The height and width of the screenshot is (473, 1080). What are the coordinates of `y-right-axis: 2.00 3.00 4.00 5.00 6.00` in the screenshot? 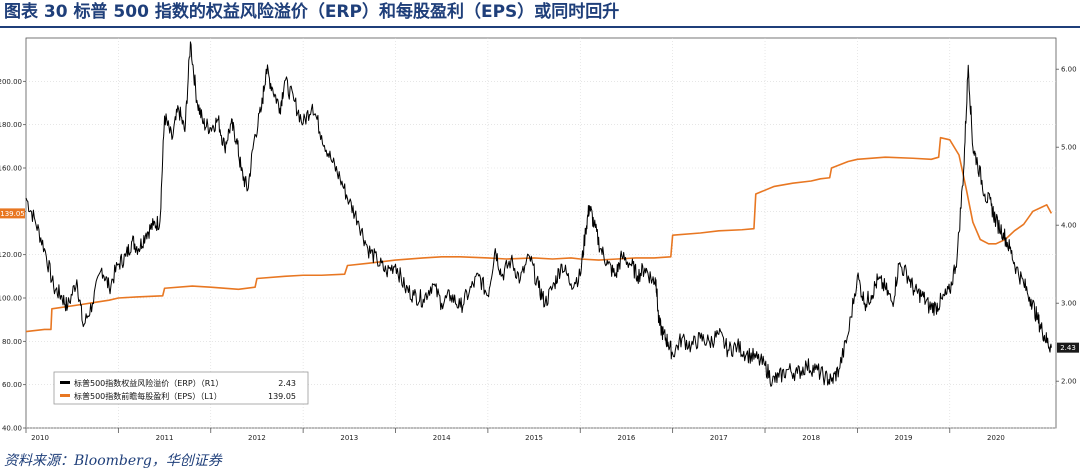 It's located at (1066, 226).